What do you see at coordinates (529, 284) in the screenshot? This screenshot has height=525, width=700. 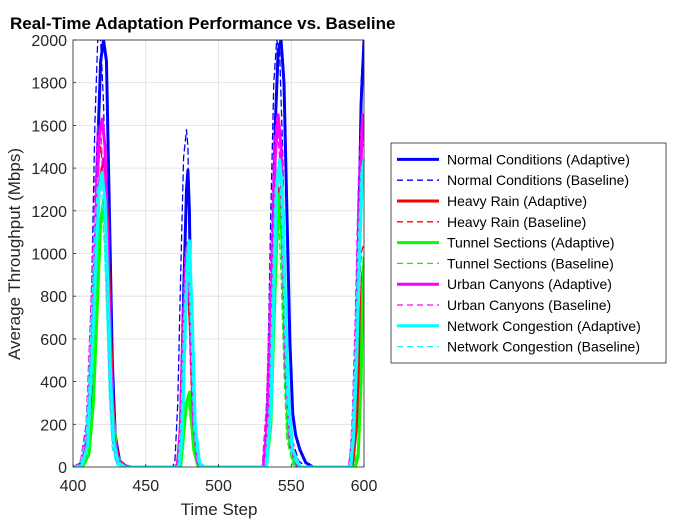 I see `legend-label: Urban Canyons (Adaptive)` at bounding box center [529, 284].